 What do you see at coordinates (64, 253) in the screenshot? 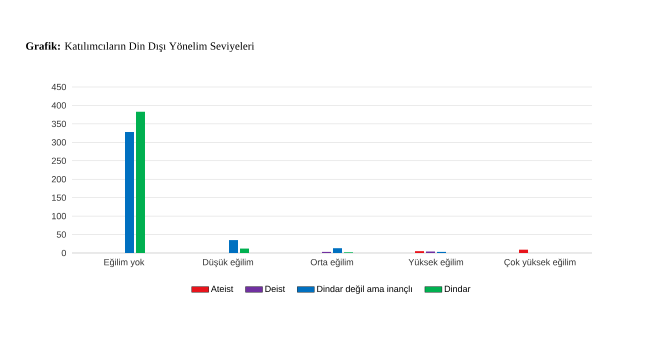
I see `y-tick-label: 0` at bounding box center [64, 253].